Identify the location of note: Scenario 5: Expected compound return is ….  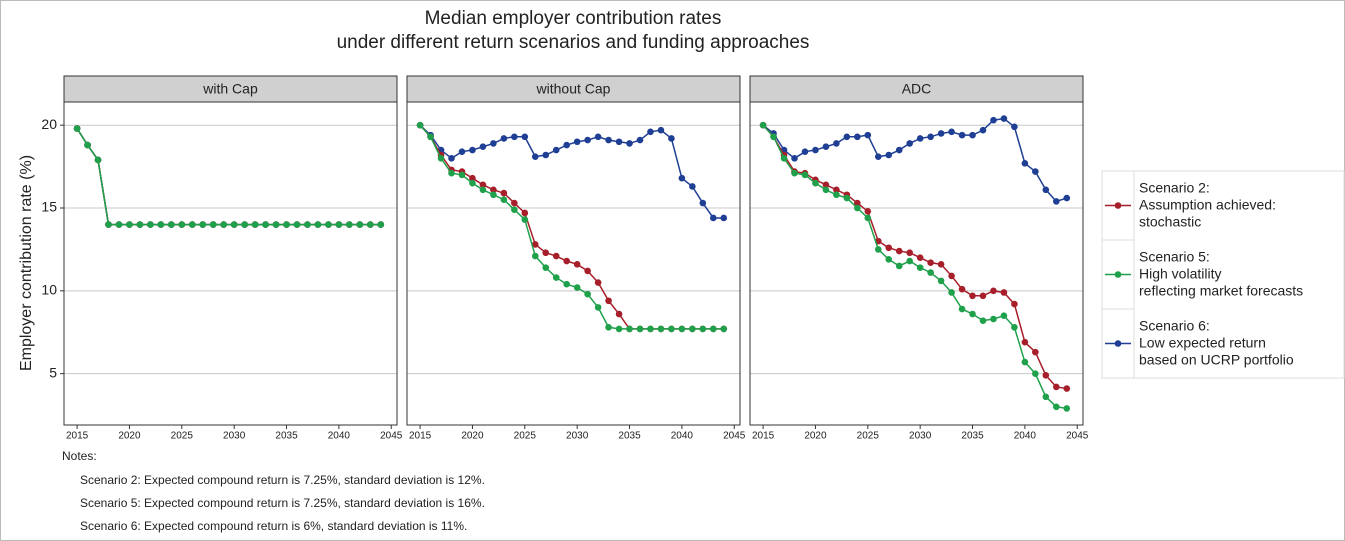
(282, 503).